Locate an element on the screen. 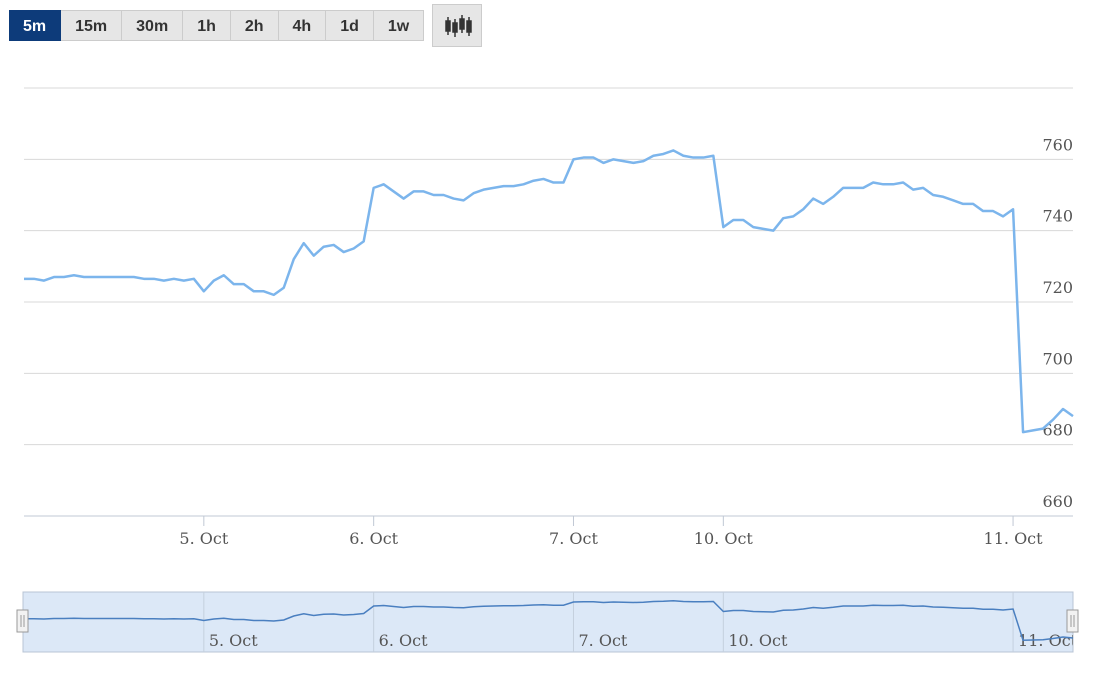  range-button: 1d is located at coordinates (350, 25).